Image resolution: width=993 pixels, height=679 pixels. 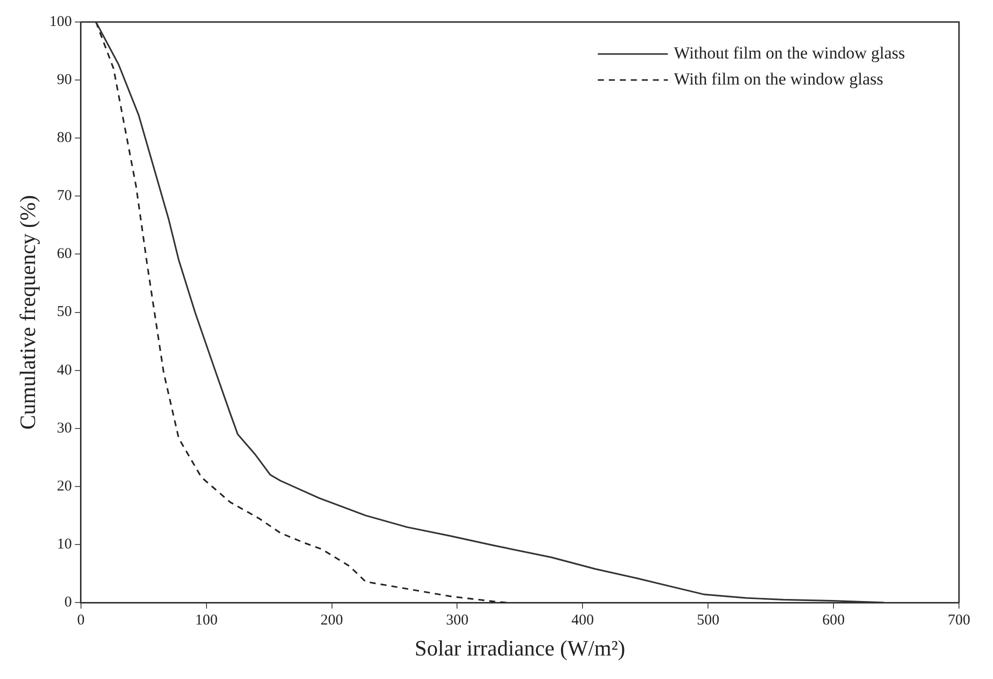 What do you see at coordinates (64, 254) in the screenshot?
I see `y-tick-label: 60` at bounding box center [64, 254].